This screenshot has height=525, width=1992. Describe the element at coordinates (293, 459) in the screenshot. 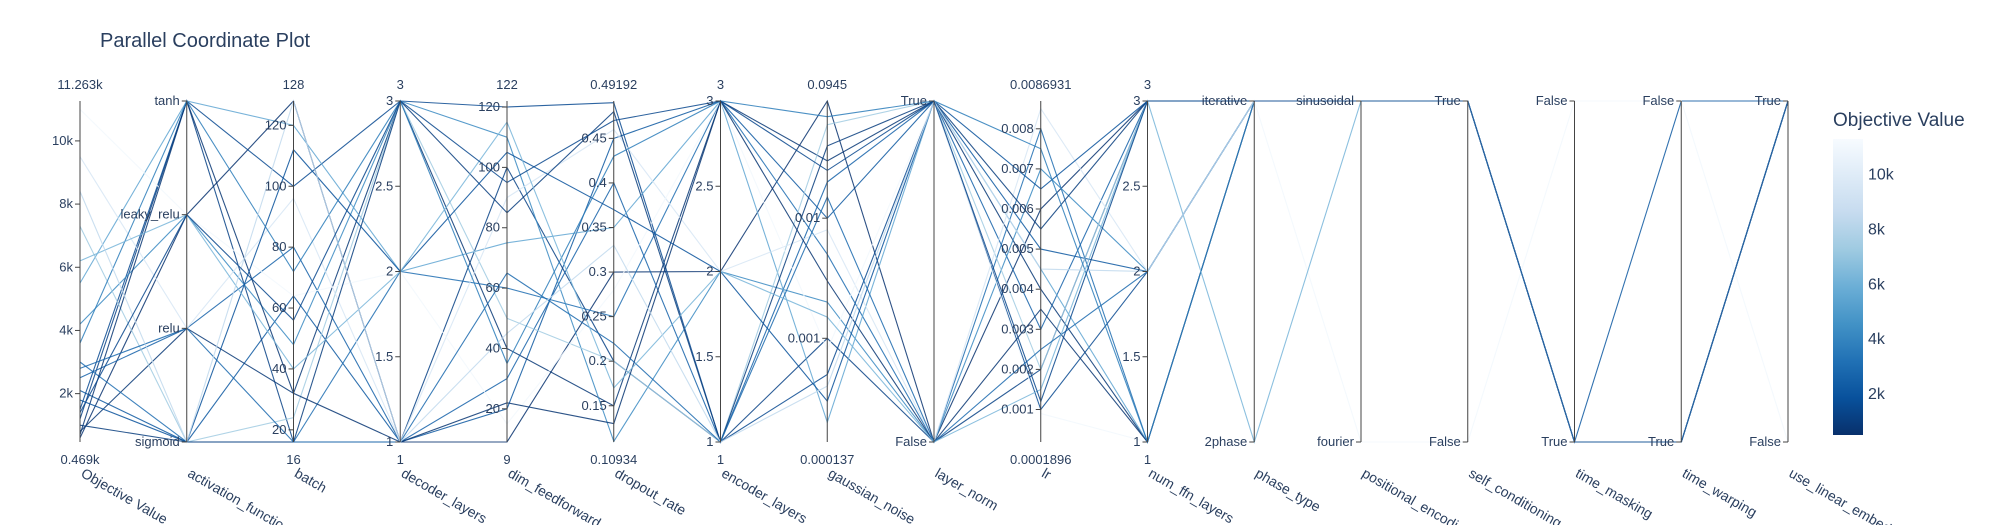

I see `range-min-label: 16` at that location.